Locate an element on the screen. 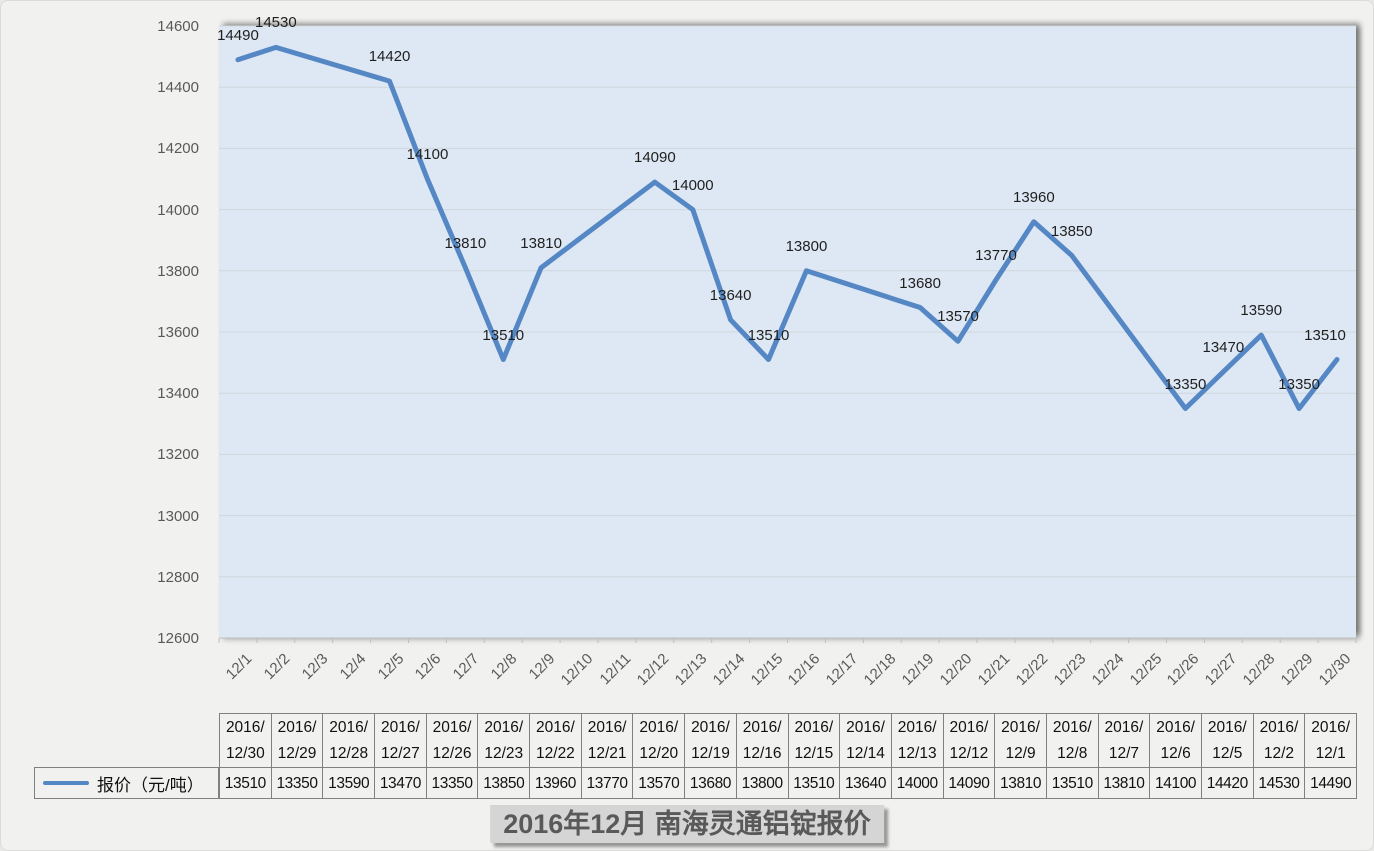 The height and width of the screenshot is (851, 1374). table-header-cell: 2016/12/20 is located at coordinates (659, 741).